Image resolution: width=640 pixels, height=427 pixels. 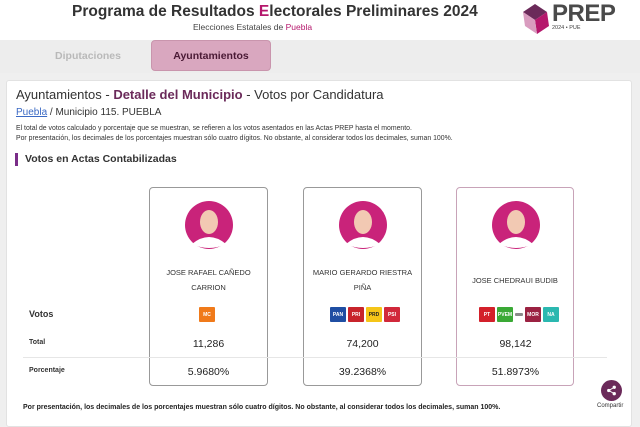 I want to click on party-logo-icon, so click(x=519, y=314).